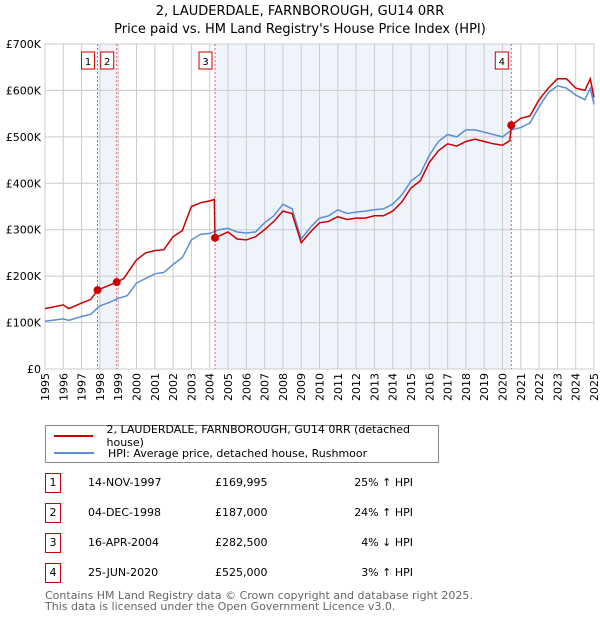 The height and width of the screenshot is (620, 600). What do you see at coordinates (521, 387) in the screenshot?
I see `x-tick-label: 2021` at bounding box center [521, 387].